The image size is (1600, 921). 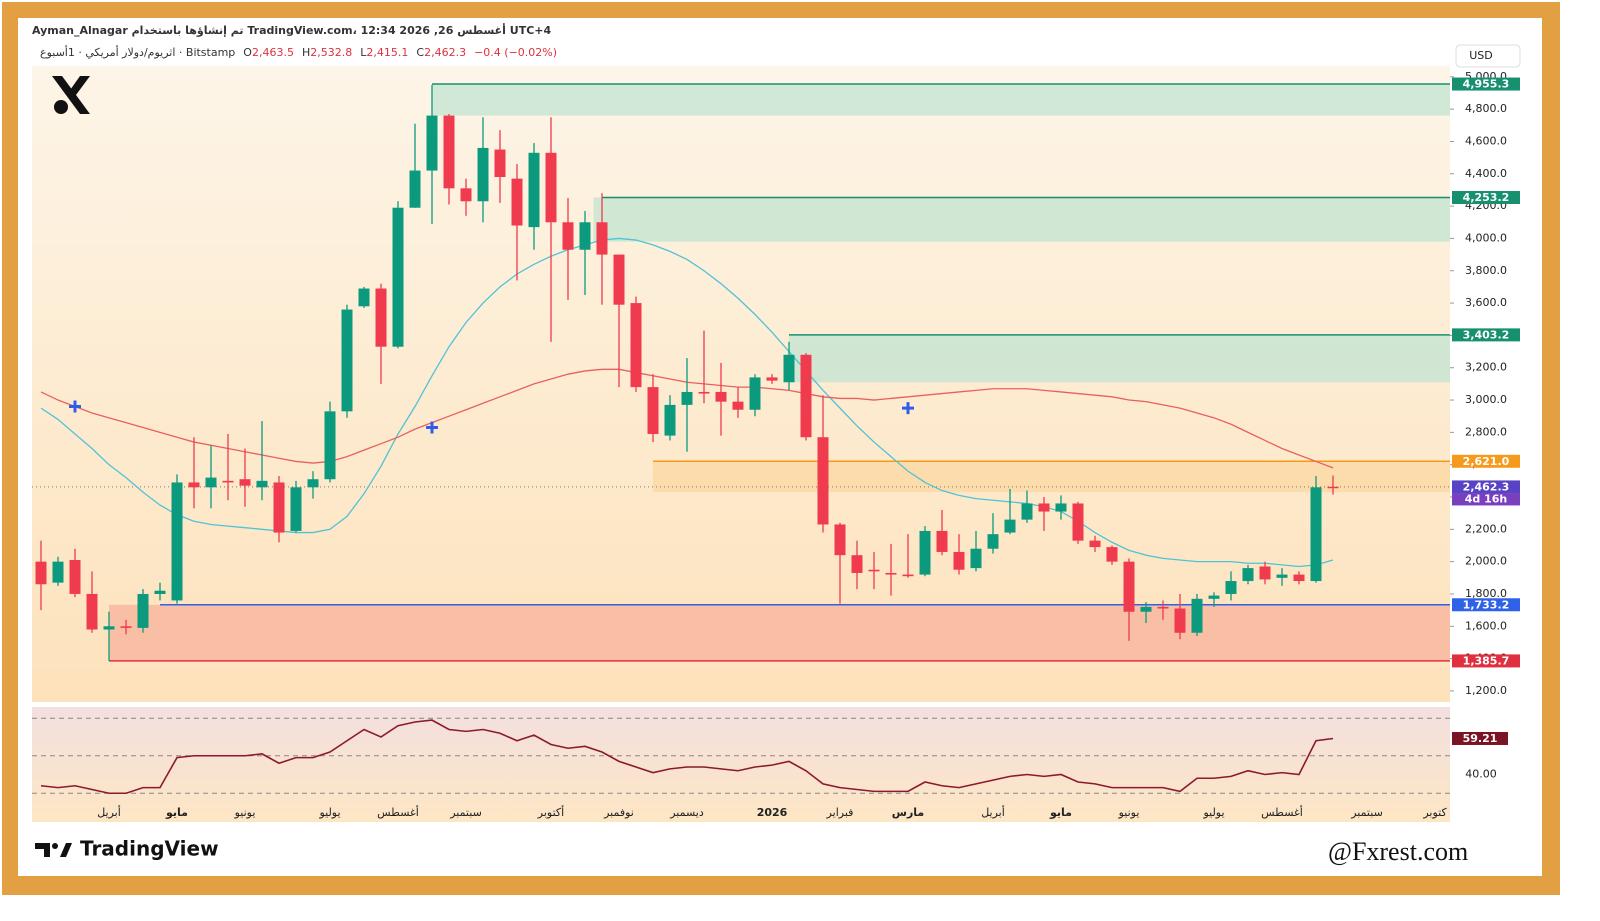 What do you see at coordinates (465, 812) in the screenshot?
I see `x-tick-label: سبتمبر` at bounding box center [465, 812].